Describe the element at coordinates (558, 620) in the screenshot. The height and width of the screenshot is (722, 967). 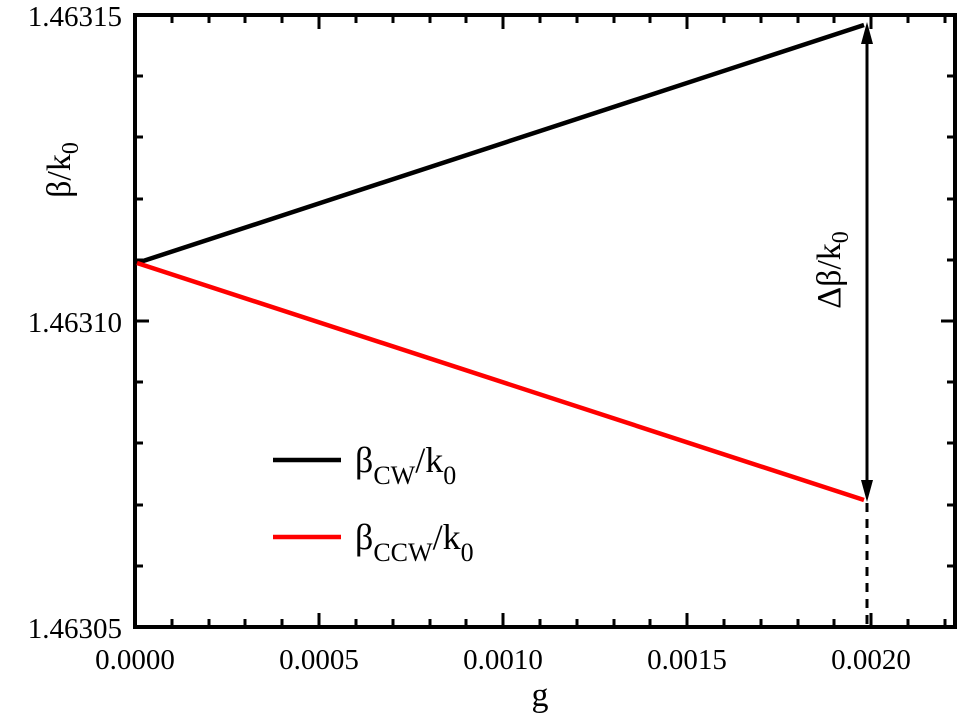
I see `x-ticks-bottom` at that location.